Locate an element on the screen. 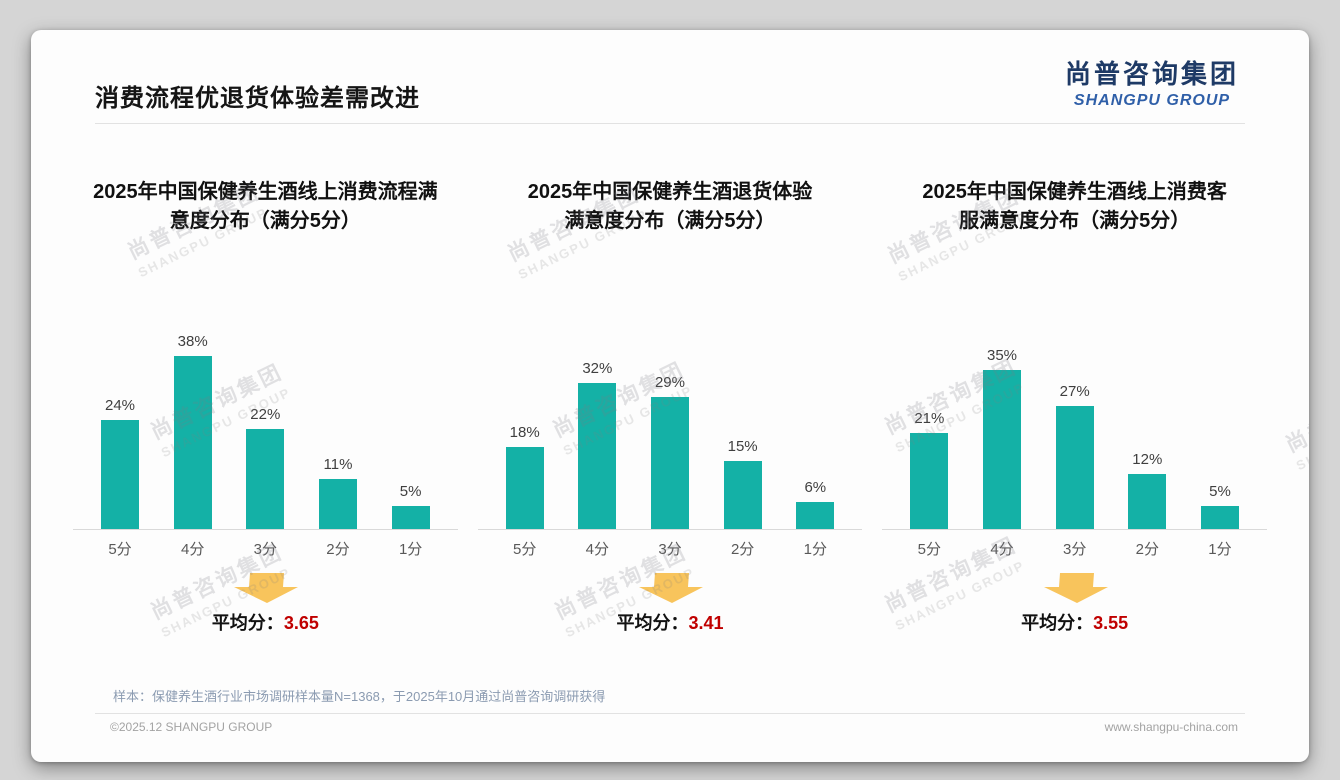 The height and width of the screenshot is (780, 1340). chart-plot-area: 21% 35% 27% 12% 5% is located at coordinates (1075, 394).